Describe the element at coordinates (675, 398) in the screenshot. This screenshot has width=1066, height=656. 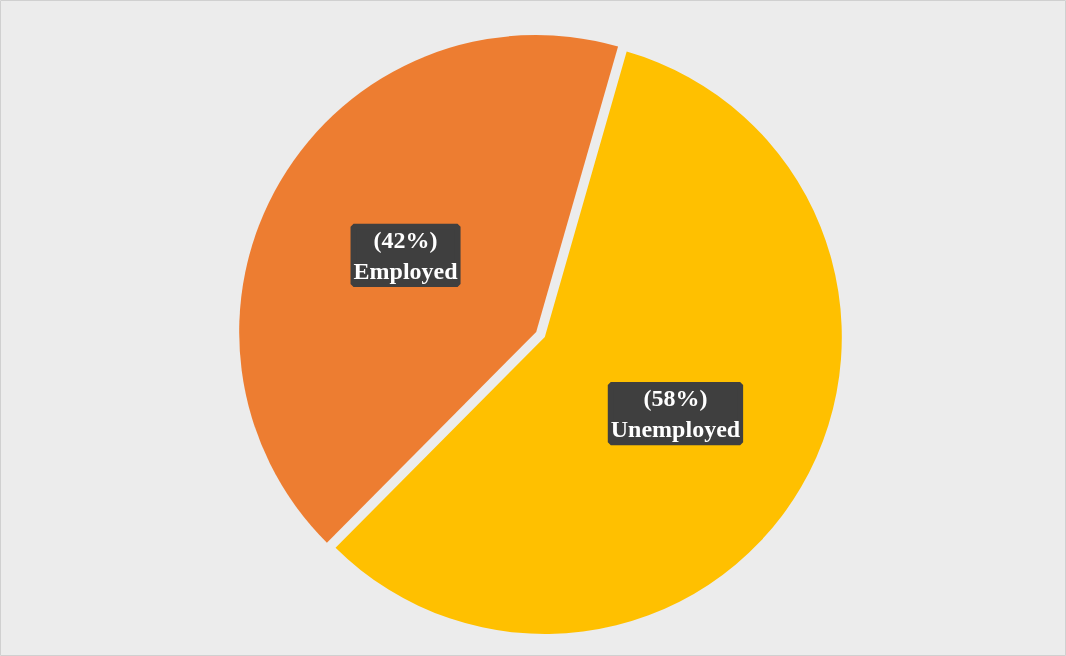
I see `data-label: (58%)` at that location.